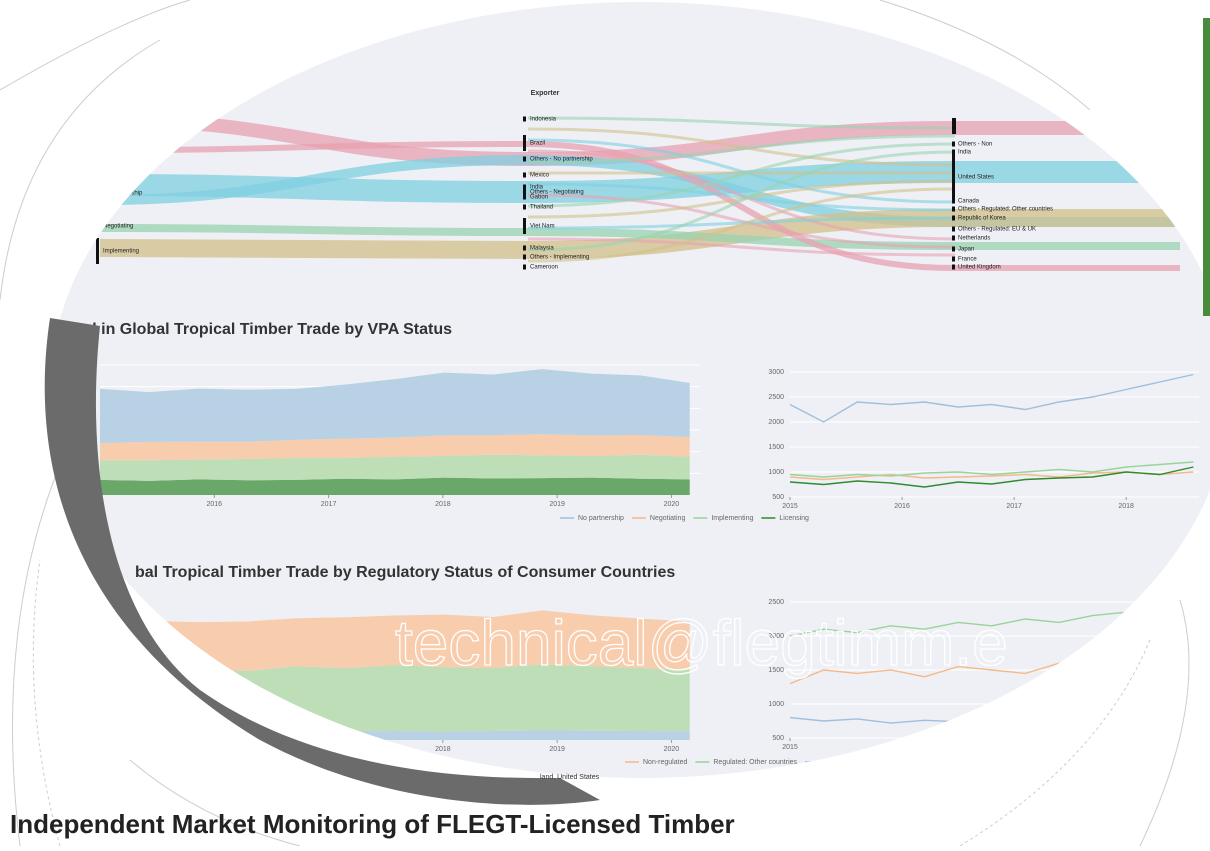  I want to click on sankey-label: Gabon, so click(539, 198).